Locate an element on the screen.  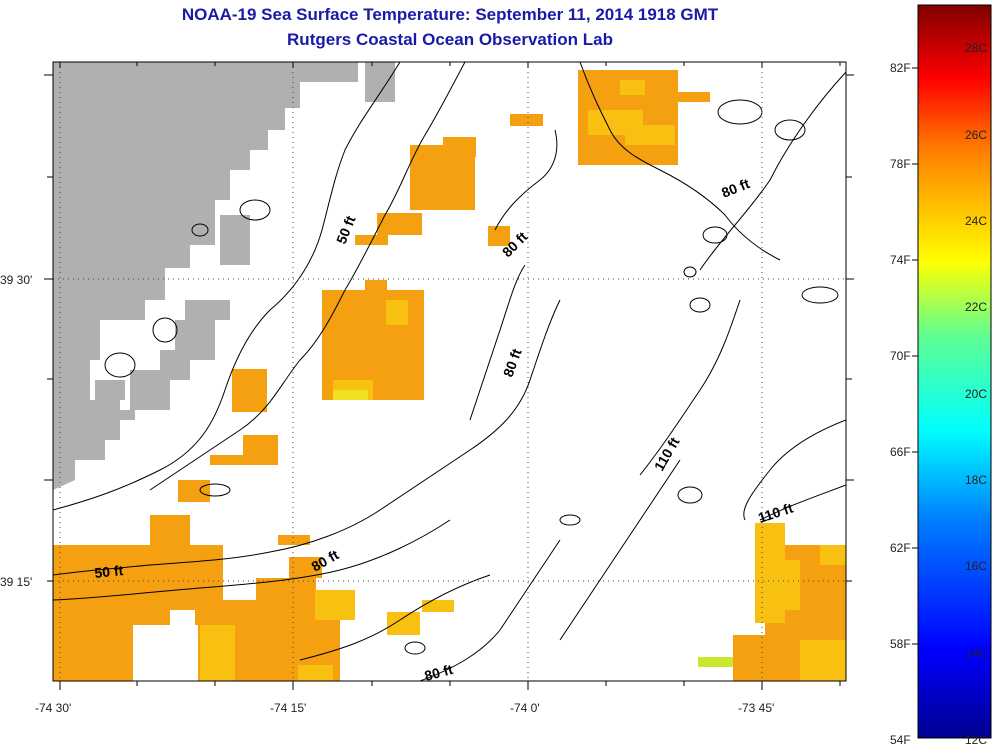
colorbar-c-label: 26C is located at coordinates (976, 135).